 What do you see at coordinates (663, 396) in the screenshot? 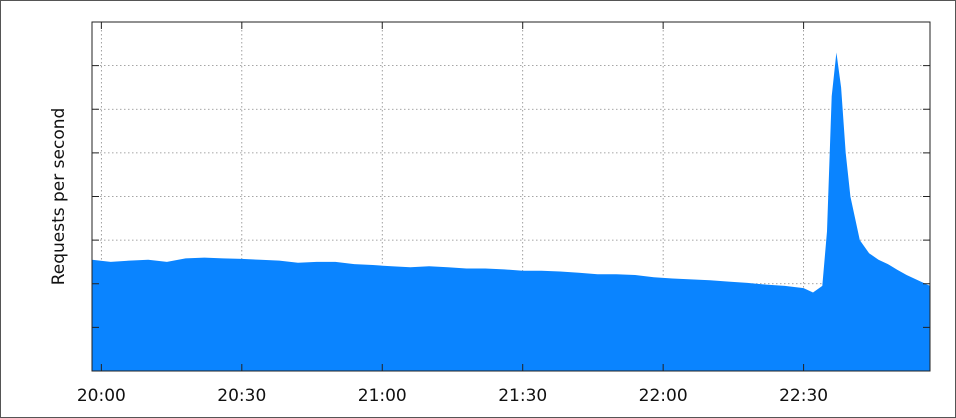
I see `x-tick-label: 22:00` at bounding box center [663, 396].